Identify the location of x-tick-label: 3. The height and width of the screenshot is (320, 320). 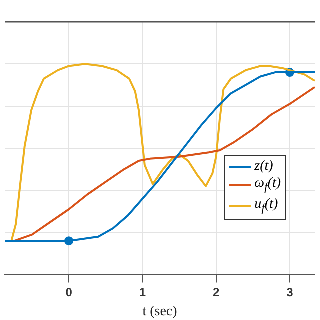
(290, 292).